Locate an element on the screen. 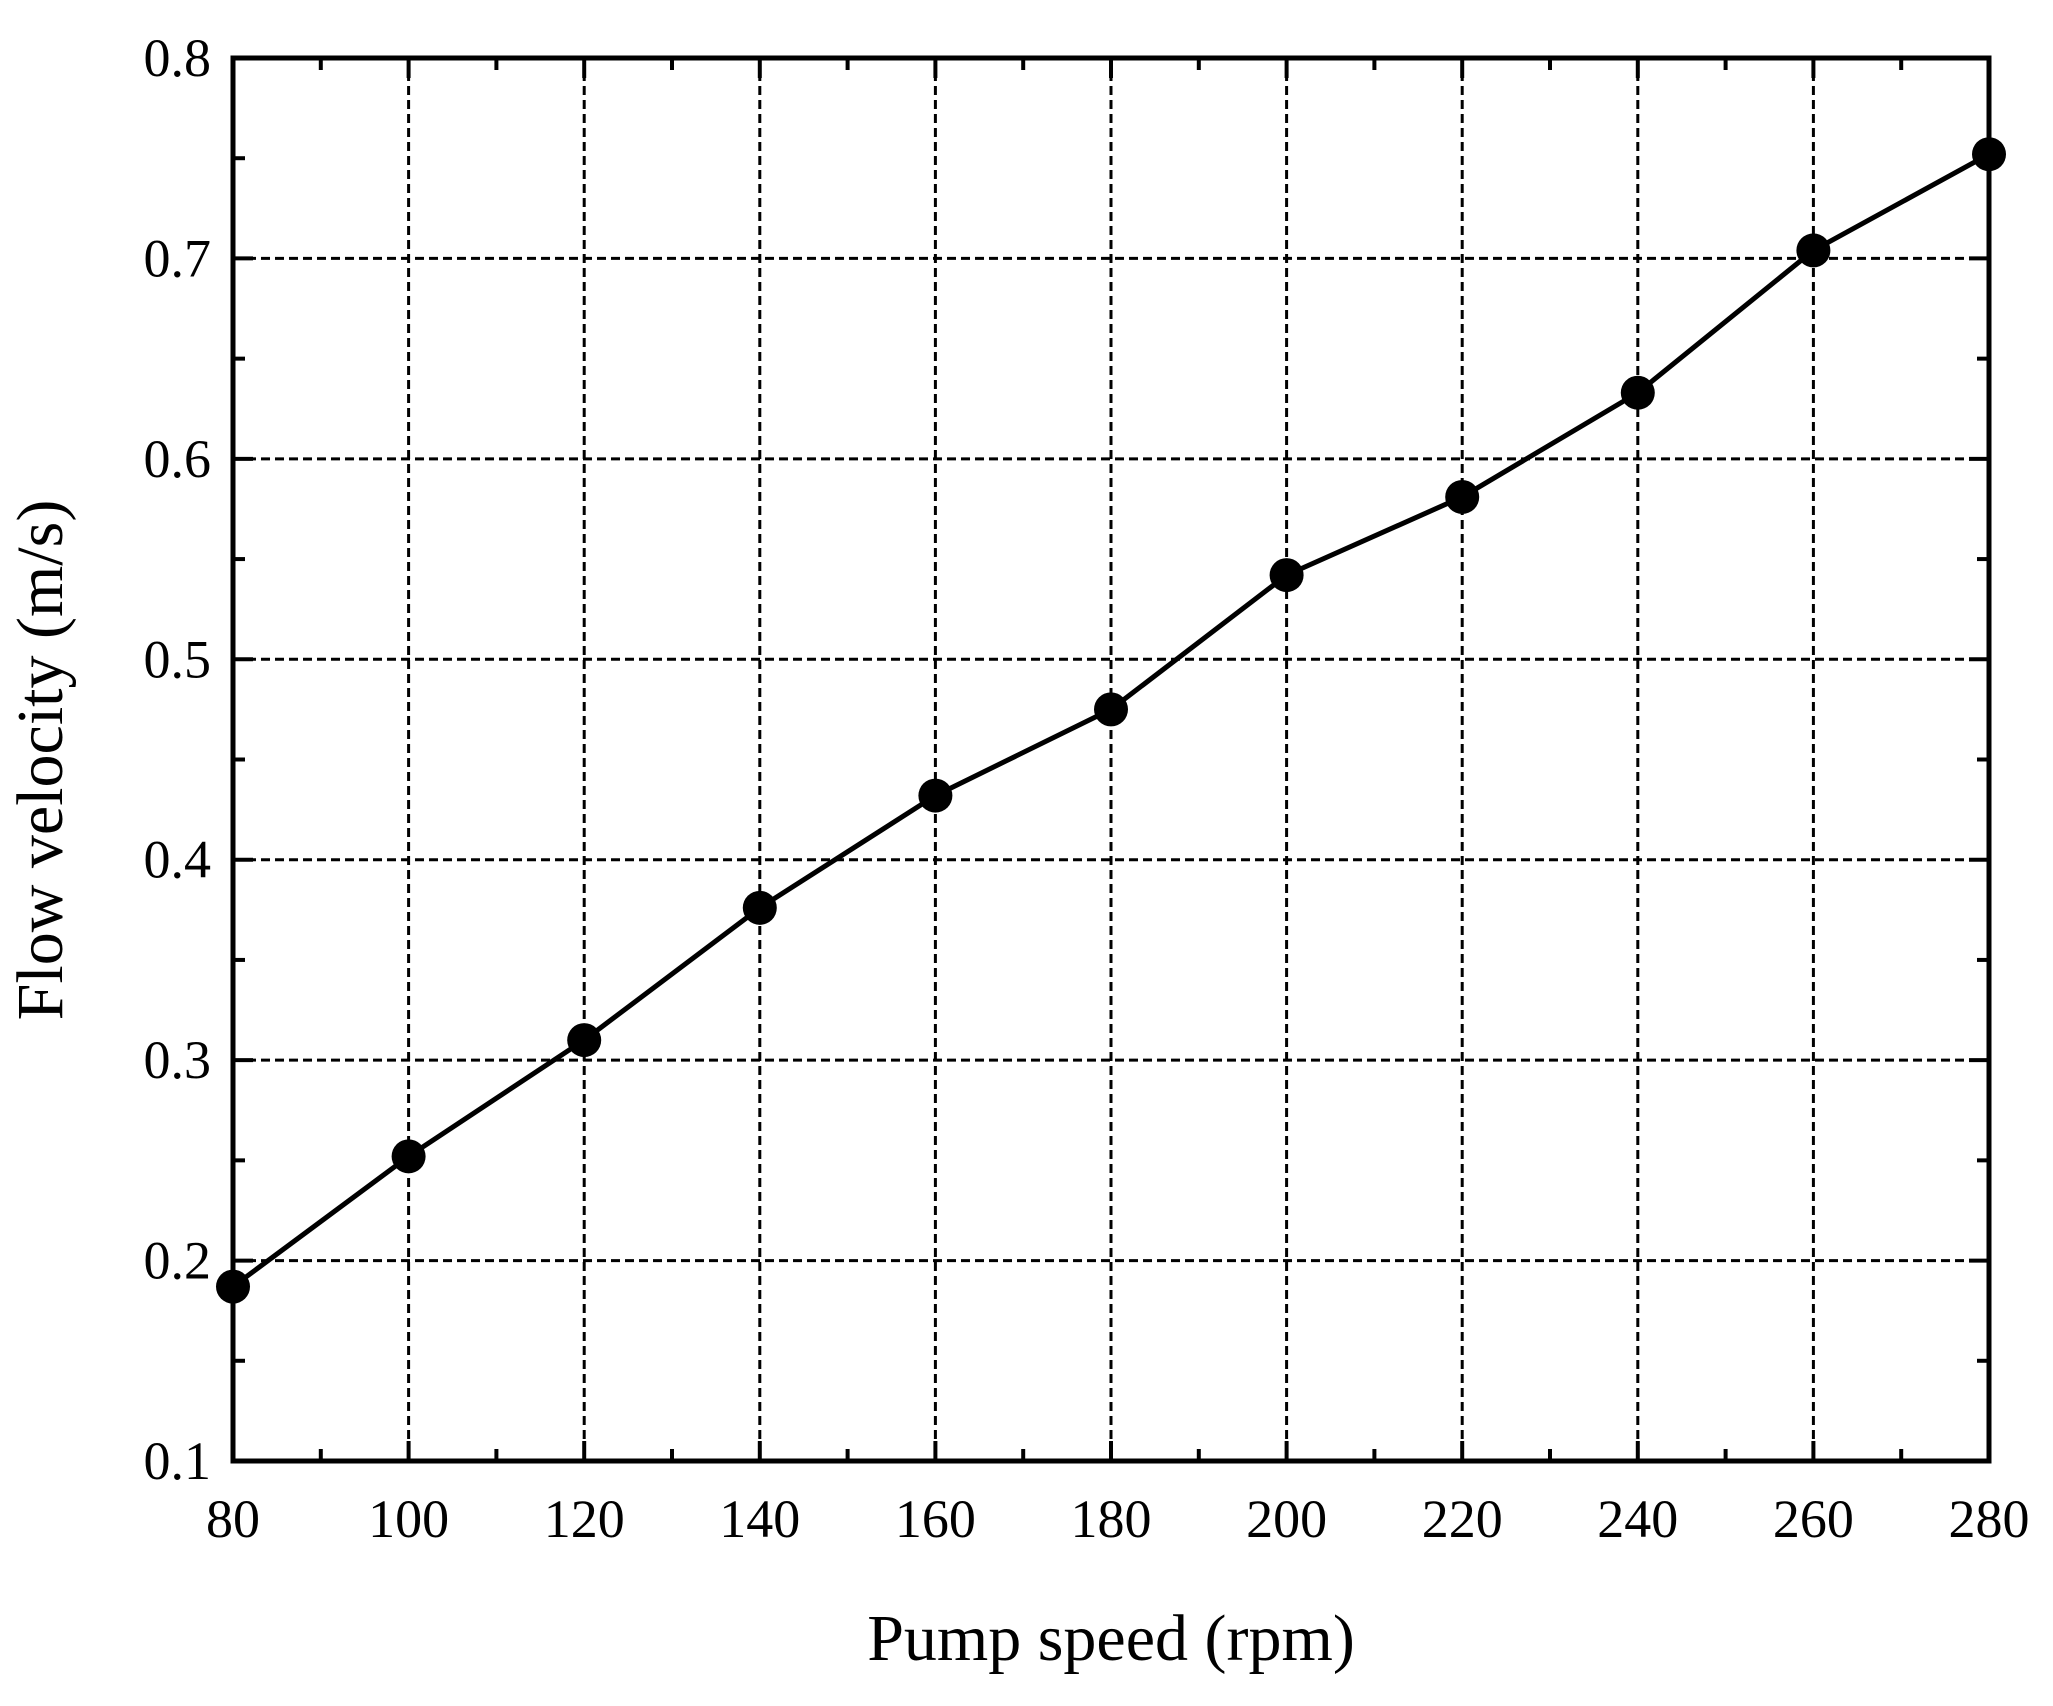 The height and width of the screenshot is (1706, 2053). x-tick-label: 140 is located at coordinates (759, 1519).